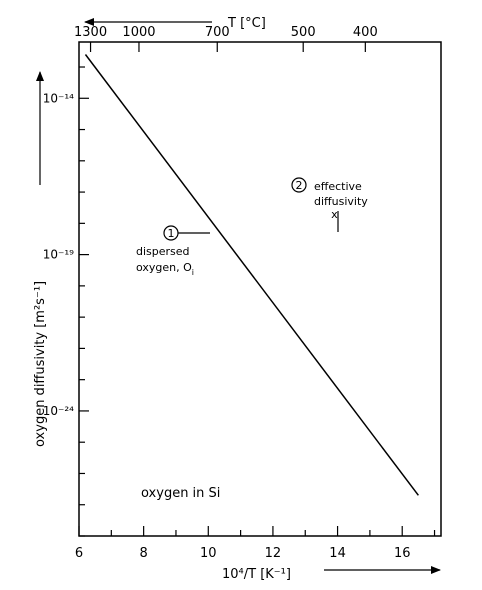 This screenshot has height=590, width=482. What do you see at coordinates (66, 301) in the screenshot?
I see `y-axis-ticks: 10⁻¹⁴ 10⁻¹⁹ 10⁻²⁴` at bounding box center [66, 301].